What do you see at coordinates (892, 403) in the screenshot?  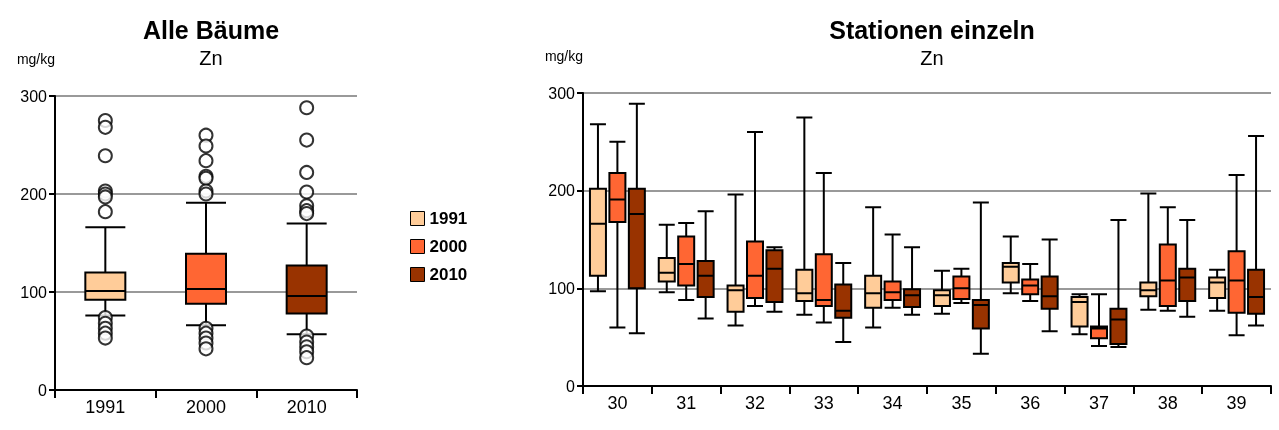 I see `x-tick-label: 34` at bounding box center [892, 403].